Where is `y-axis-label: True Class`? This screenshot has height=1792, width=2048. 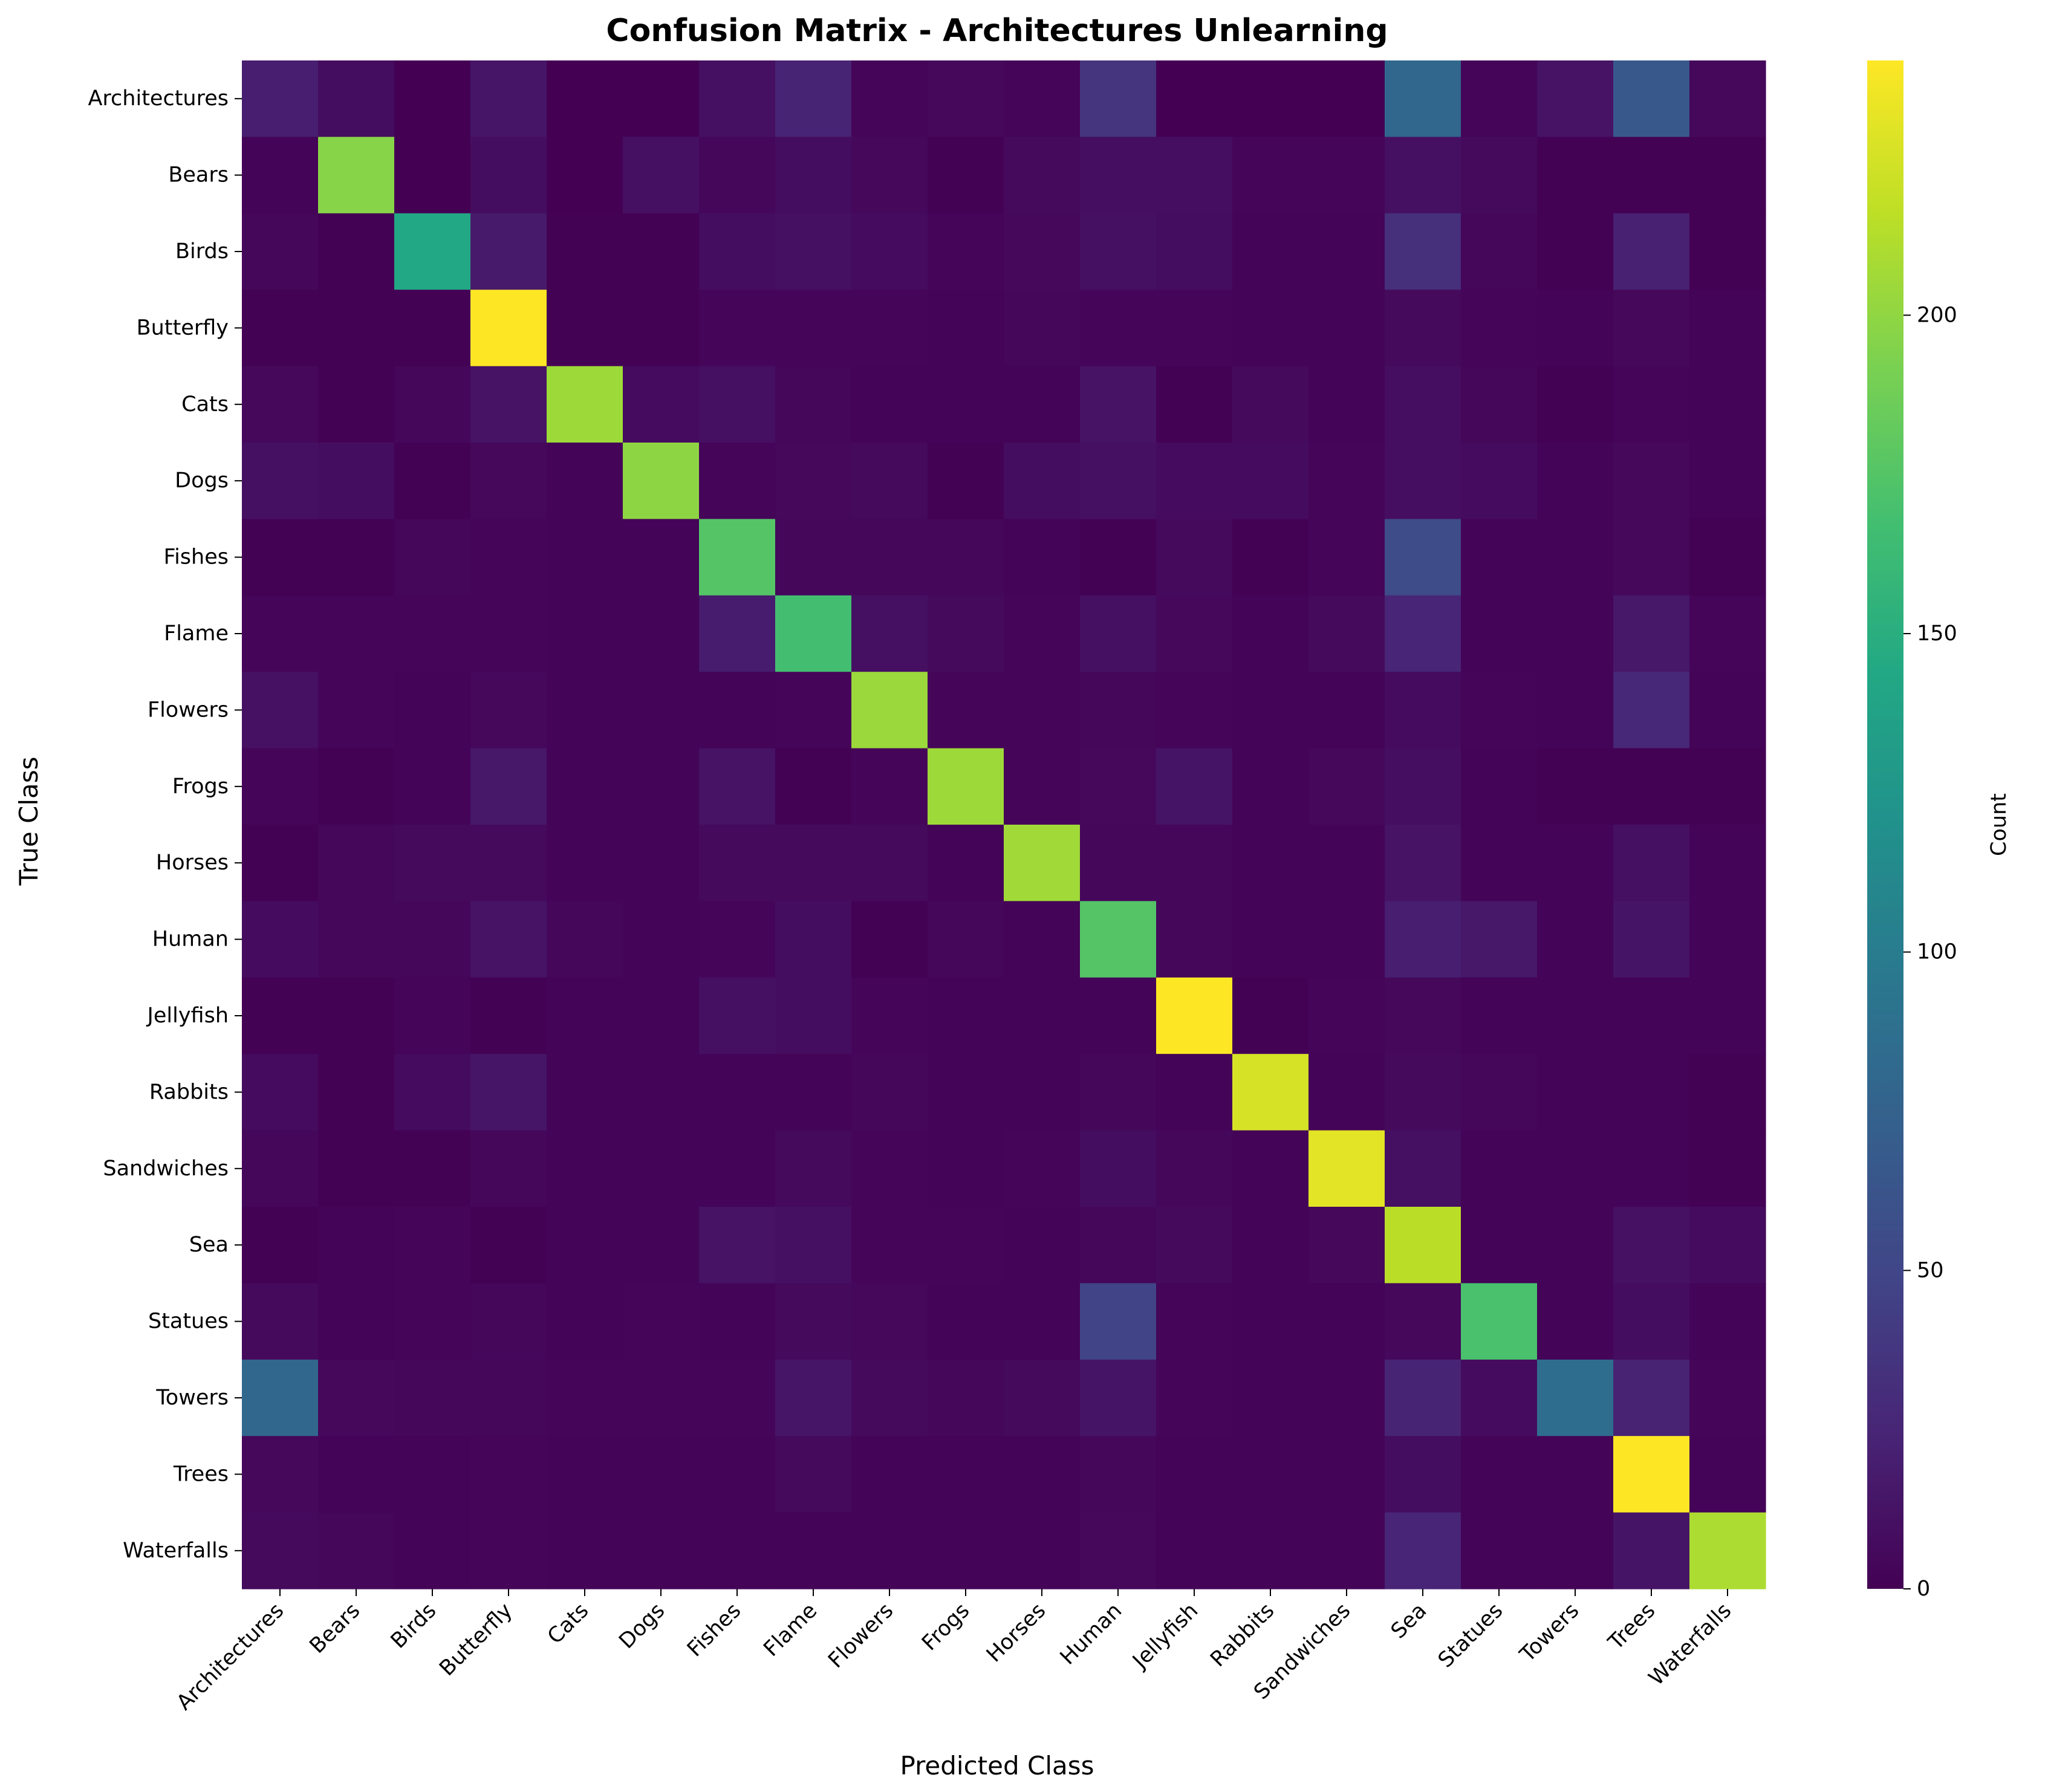
y-axis-label: True Class is located at coordinates (29, 821).